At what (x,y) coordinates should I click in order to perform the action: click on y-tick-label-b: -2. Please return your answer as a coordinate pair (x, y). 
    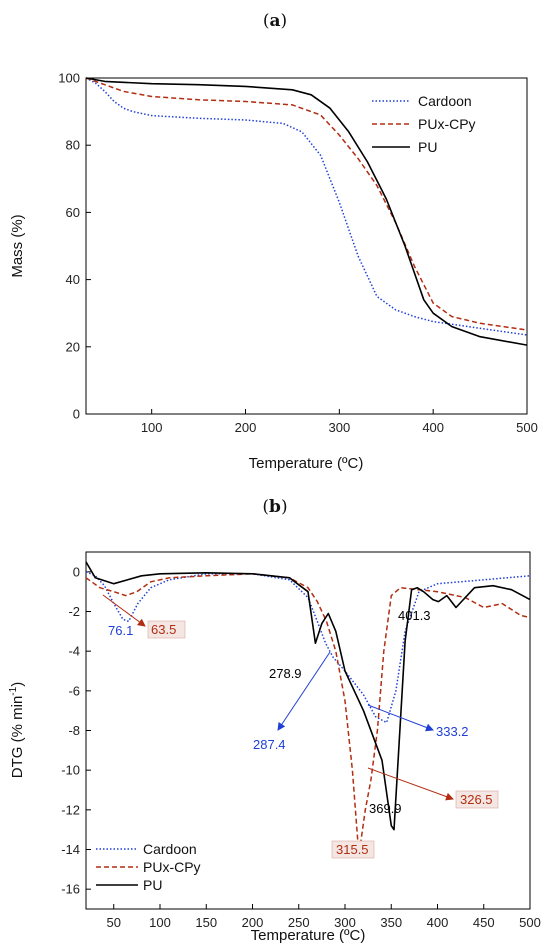
    Looking at the image, I should click on (74, 611).